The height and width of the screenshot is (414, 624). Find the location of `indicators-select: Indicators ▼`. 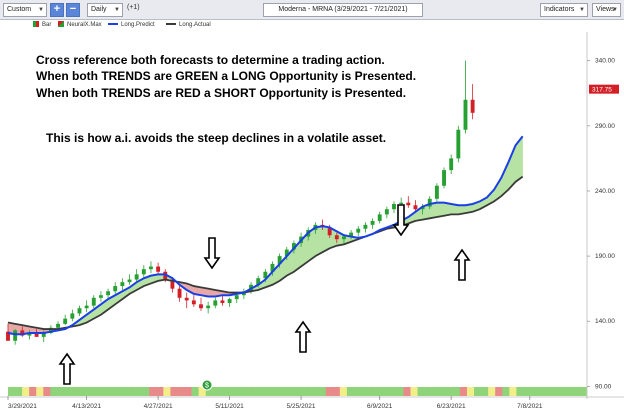

indicators-select: Indicators ▼ is located at coordinates (564, 10).